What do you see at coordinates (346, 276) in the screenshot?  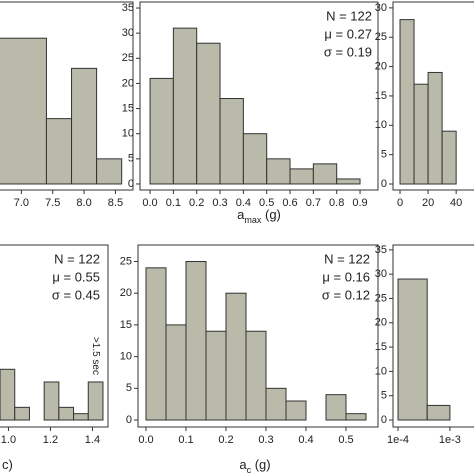 I see `annotation: μ = 0.16` at bounding box center [346, 276].